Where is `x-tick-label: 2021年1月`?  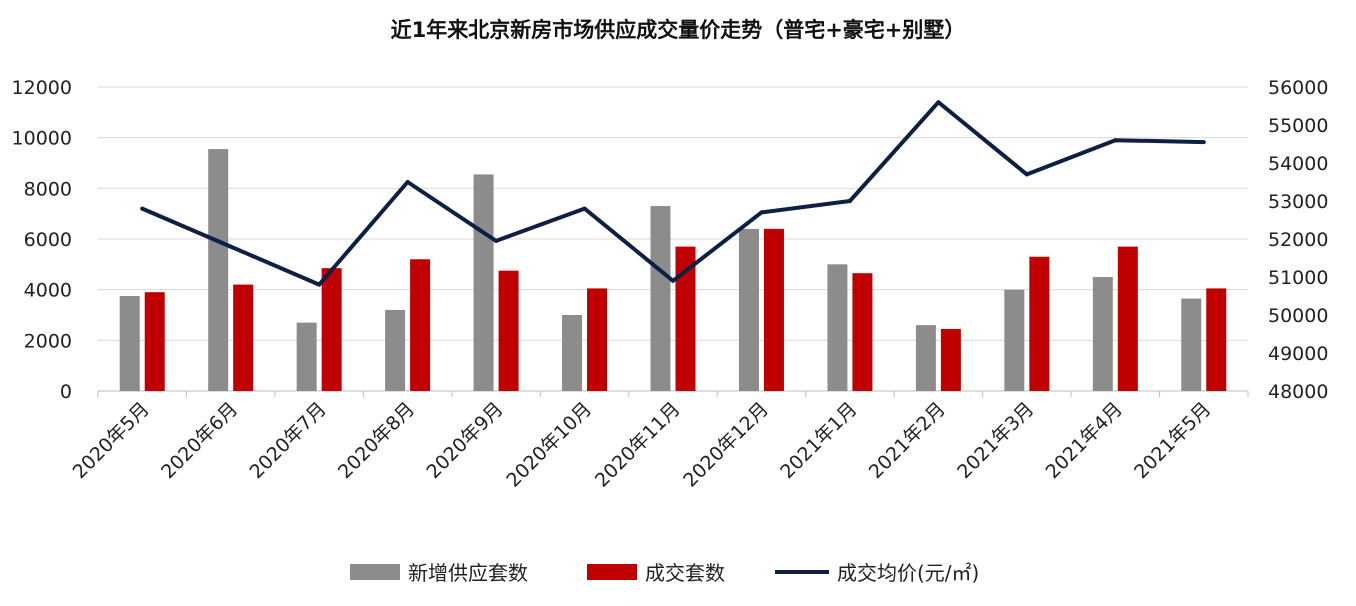 x-tick-label: 2021年1月 is located at coordinates (818, 440).